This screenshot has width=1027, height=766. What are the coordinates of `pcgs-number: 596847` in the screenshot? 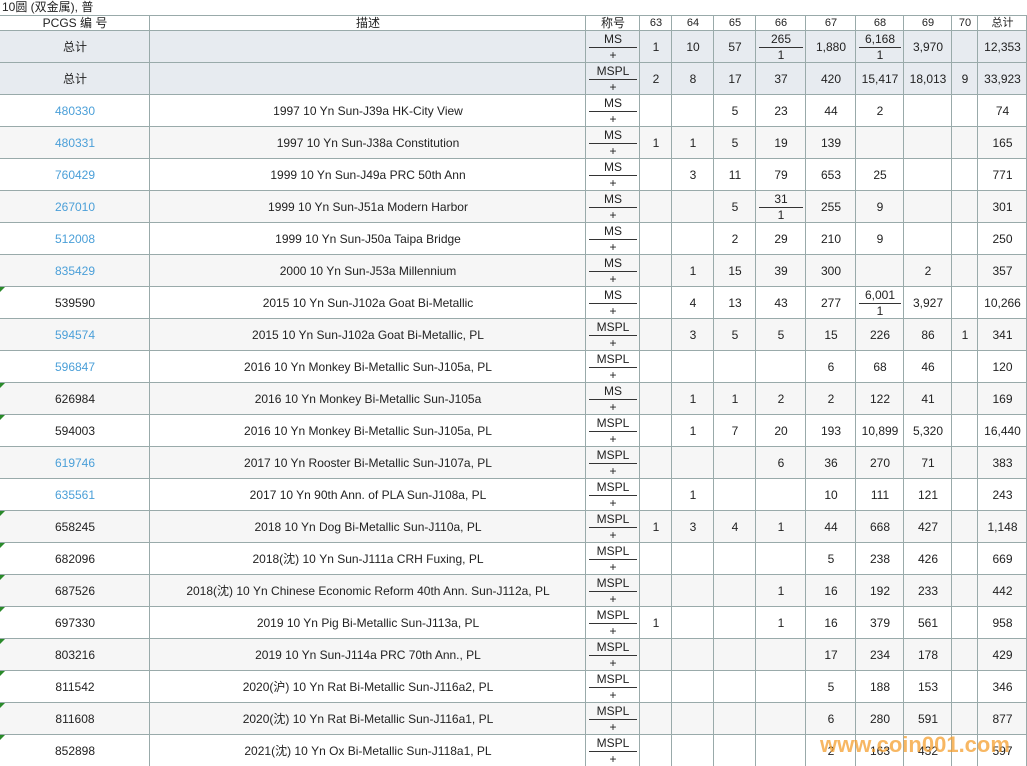 It's located at (75, 367).